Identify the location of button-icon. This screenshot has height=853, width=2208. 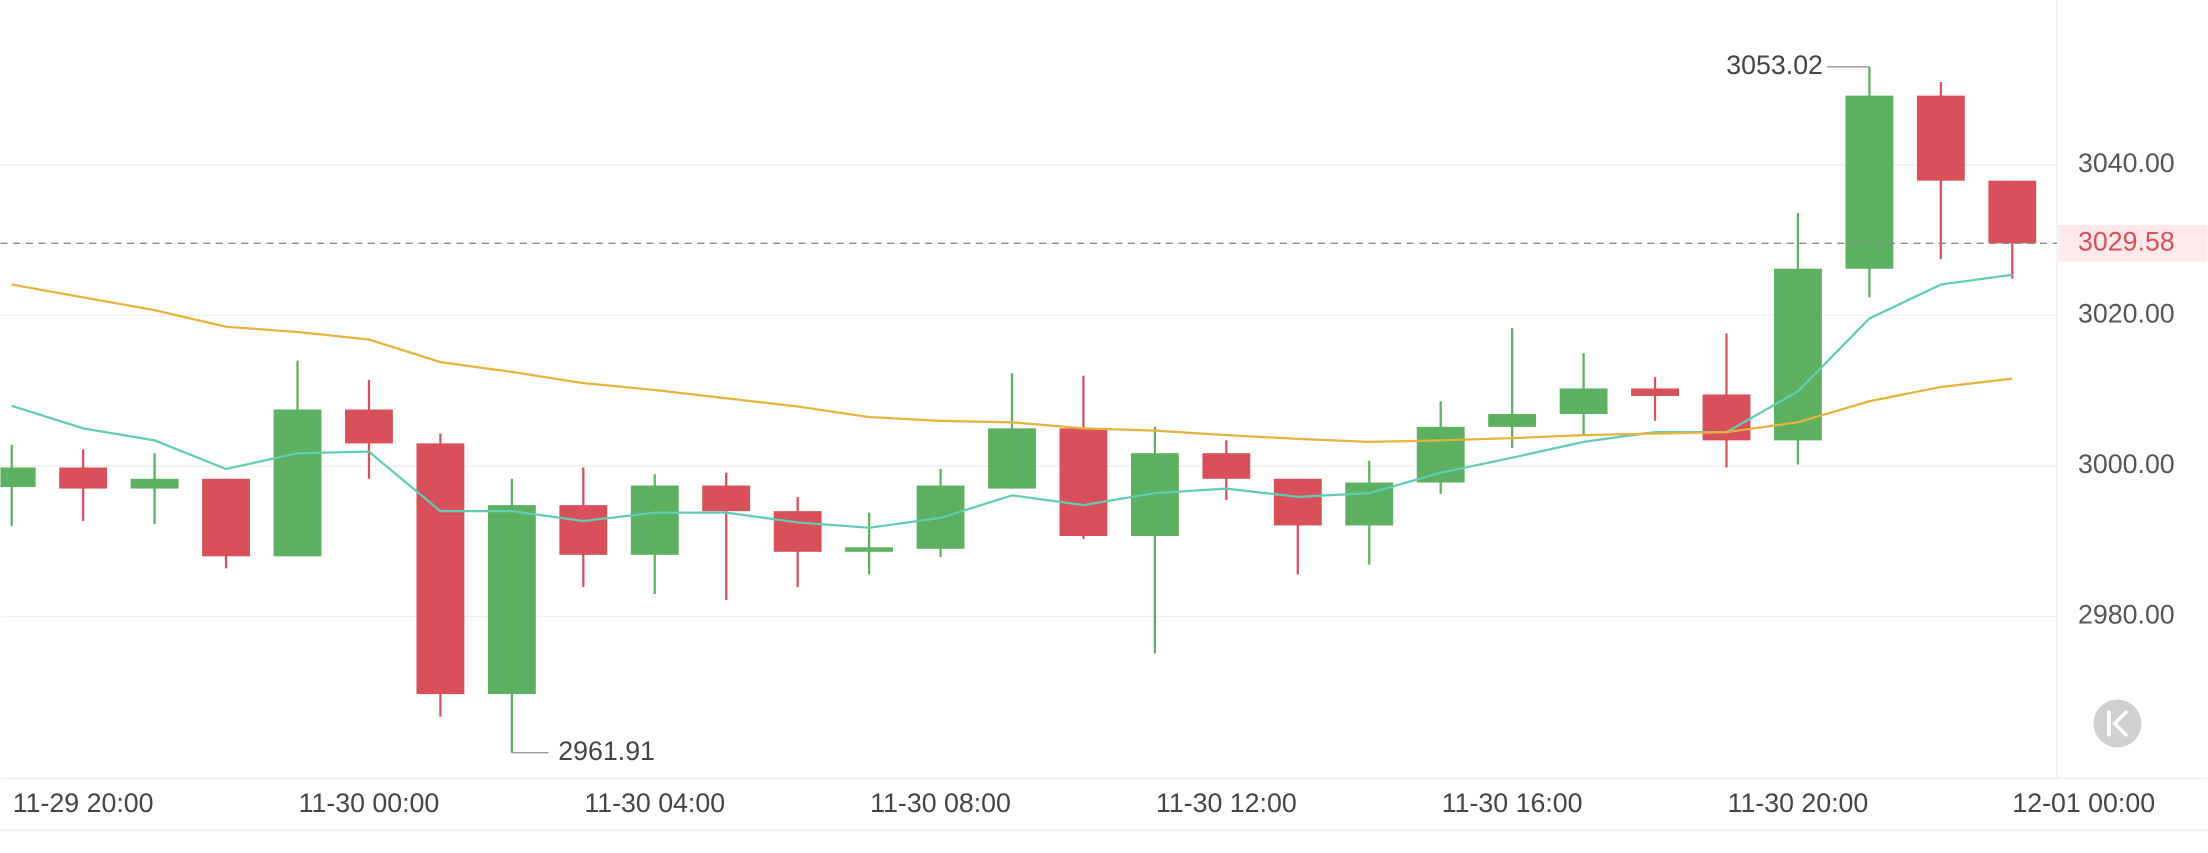
(2117, 723).